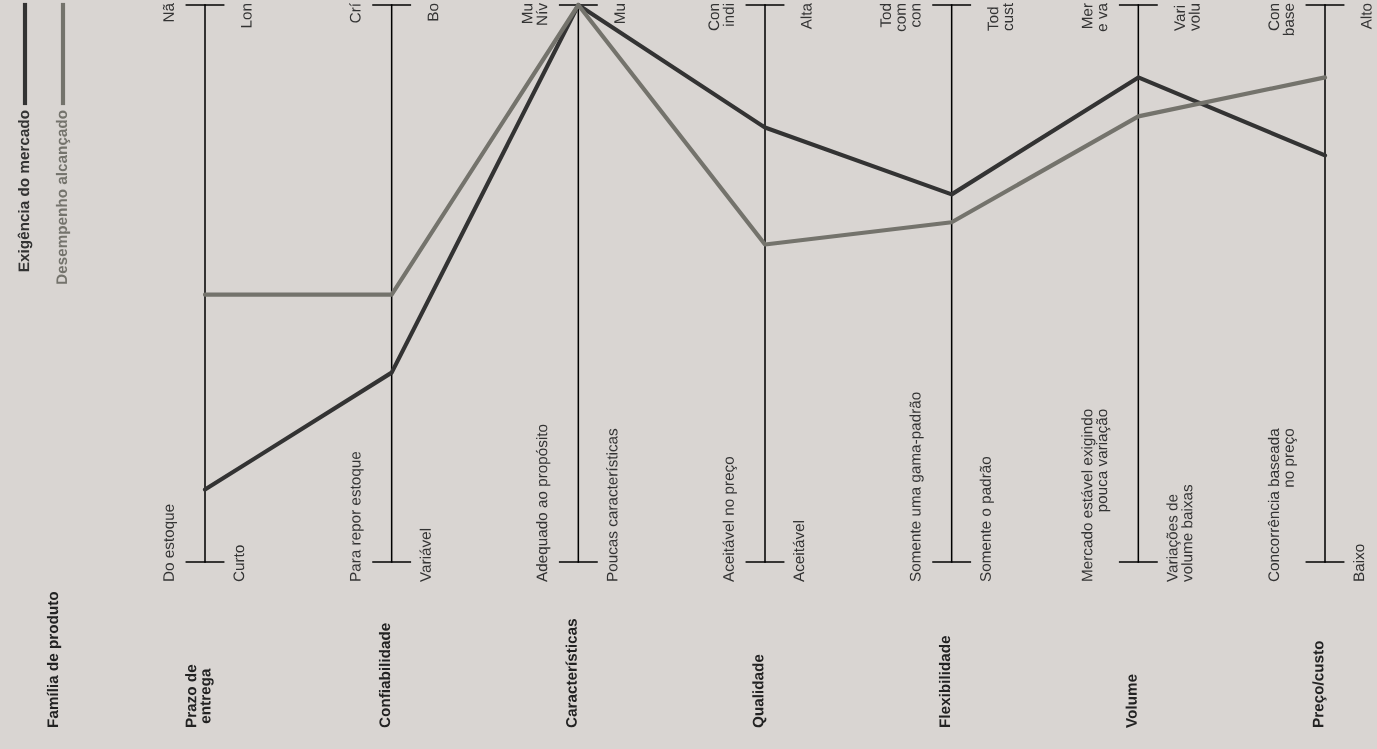  Describe the element at coordinates (54, 659) in the screenshot. I see `text: Família de produto` at that location.